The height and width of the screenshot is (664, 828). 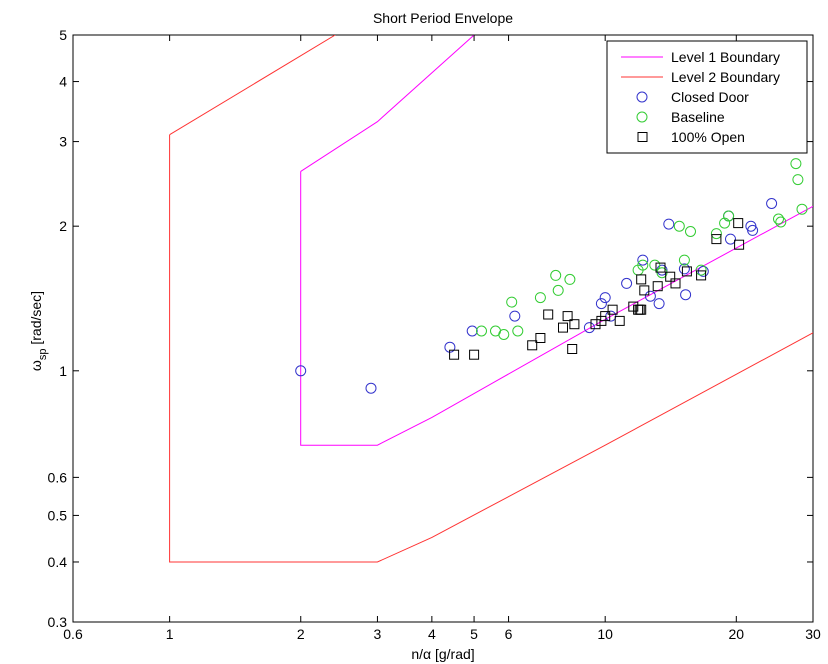 I want to click on y-tick-label: 0.3, so click(x=58, y=622).